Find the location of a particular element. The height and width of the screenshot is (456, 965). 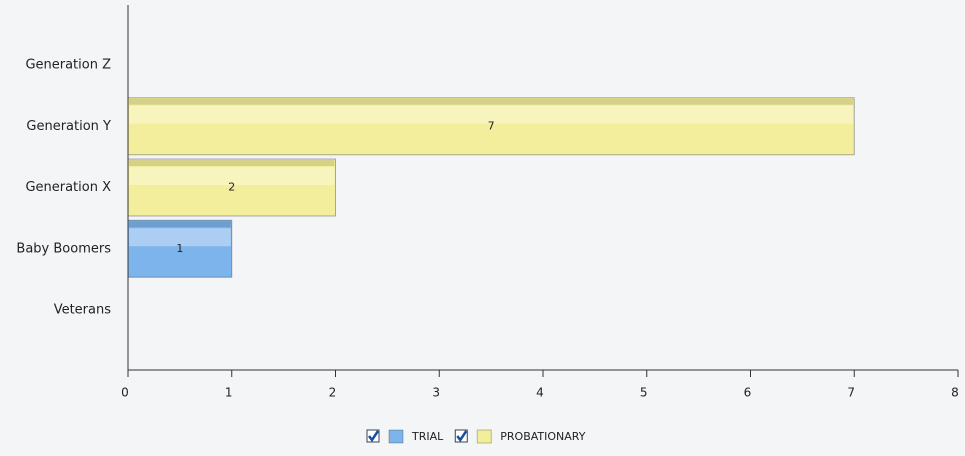

data-label: 1 is located at coordinates (179, 248).